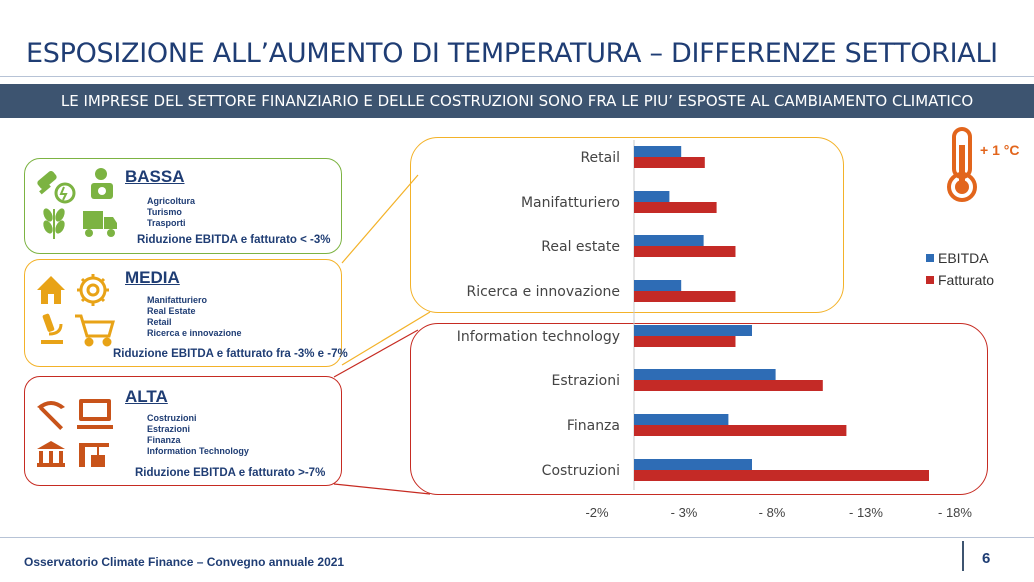  I want to click on list-item: Costruzioni, so click(172, 418).